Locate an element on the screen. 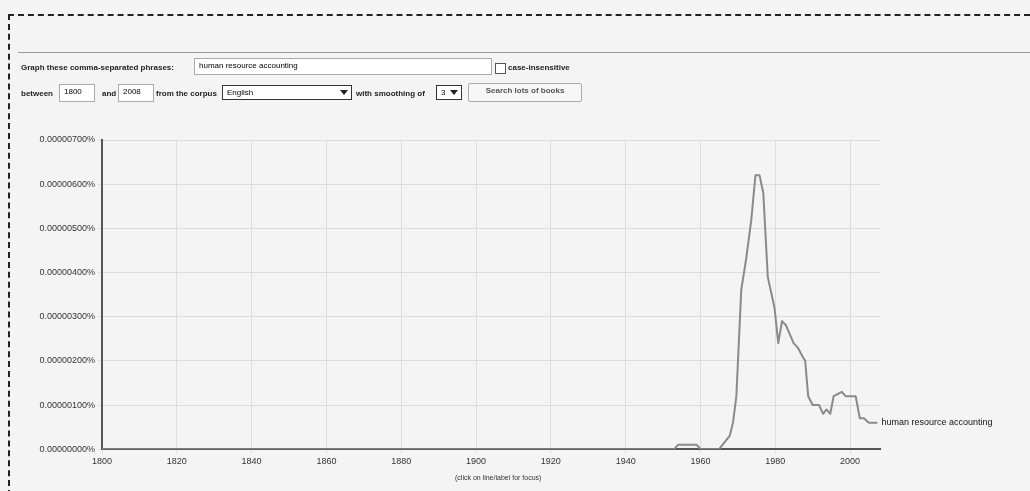  y-tick-label: 0.00000000% is located at coordinates (67, 448).